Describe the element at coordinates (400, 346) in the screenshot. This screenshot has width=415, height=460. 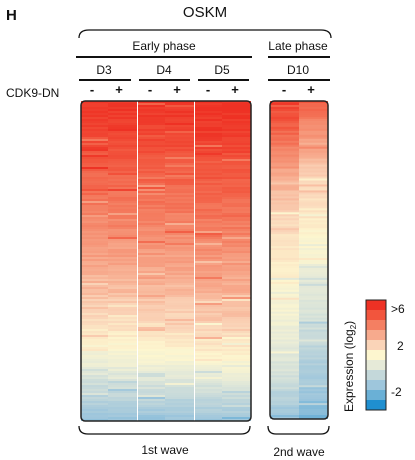
I see `colorbar-tick-mid: 2` at that location.